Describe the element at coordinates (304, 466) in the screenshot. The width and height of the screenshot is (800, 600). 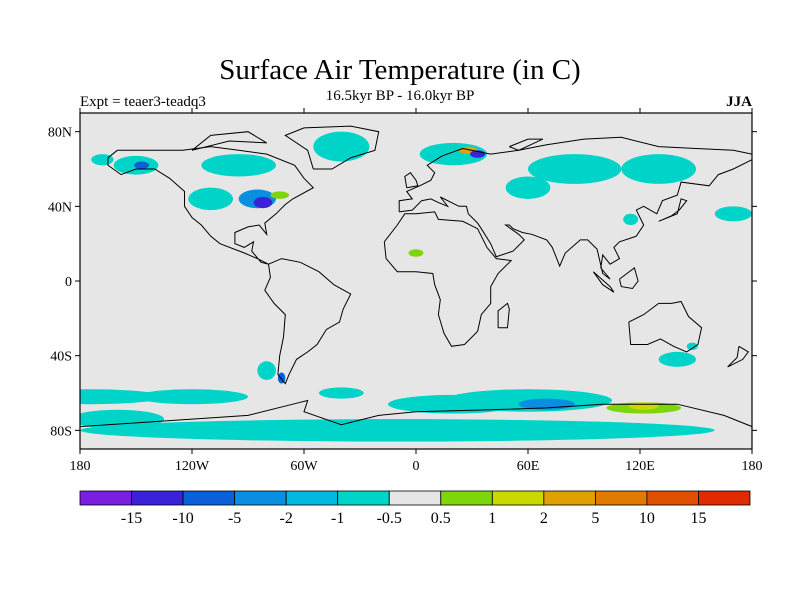
I see `x-tick-label: 60W` at that location.